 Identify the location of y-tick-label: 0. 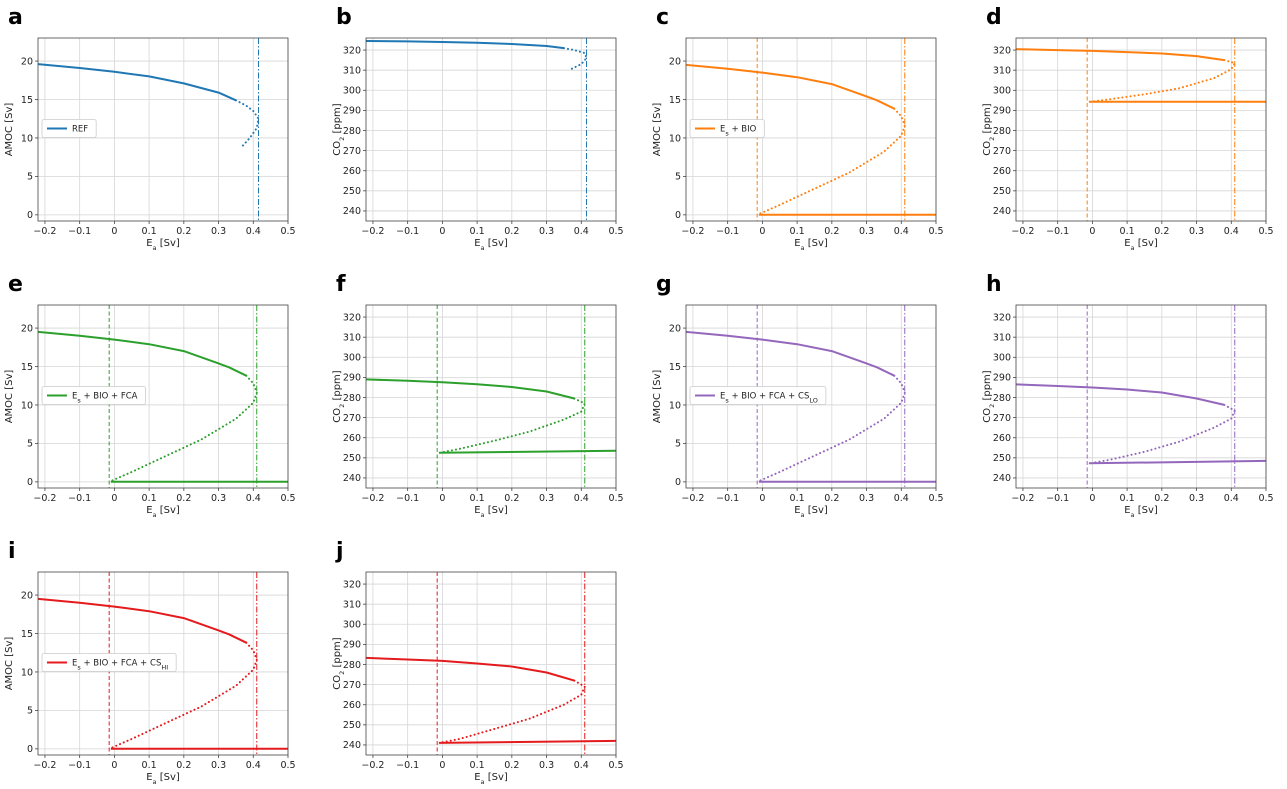
(30, 482).